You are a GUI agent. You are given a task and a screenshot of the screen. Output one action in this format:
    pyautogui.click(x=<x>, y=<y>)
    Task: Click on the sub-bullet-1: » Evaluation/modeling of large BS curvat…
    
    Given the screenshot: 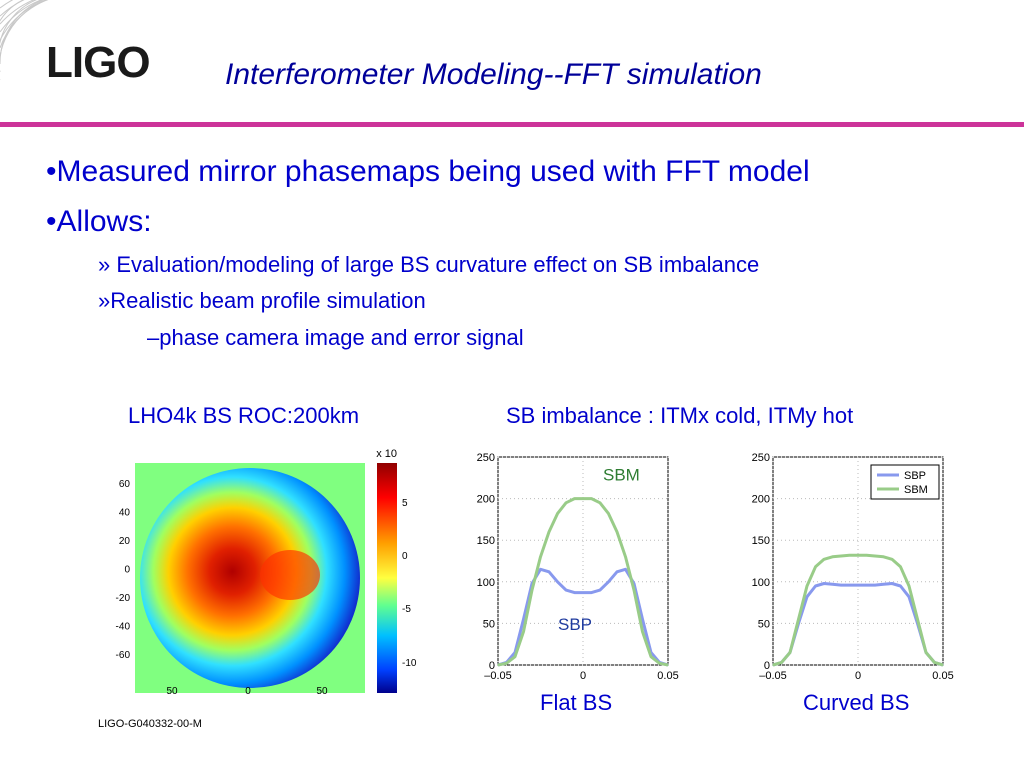 What is the action you would take?
    pyautogui.click(x=429, y=264)
    